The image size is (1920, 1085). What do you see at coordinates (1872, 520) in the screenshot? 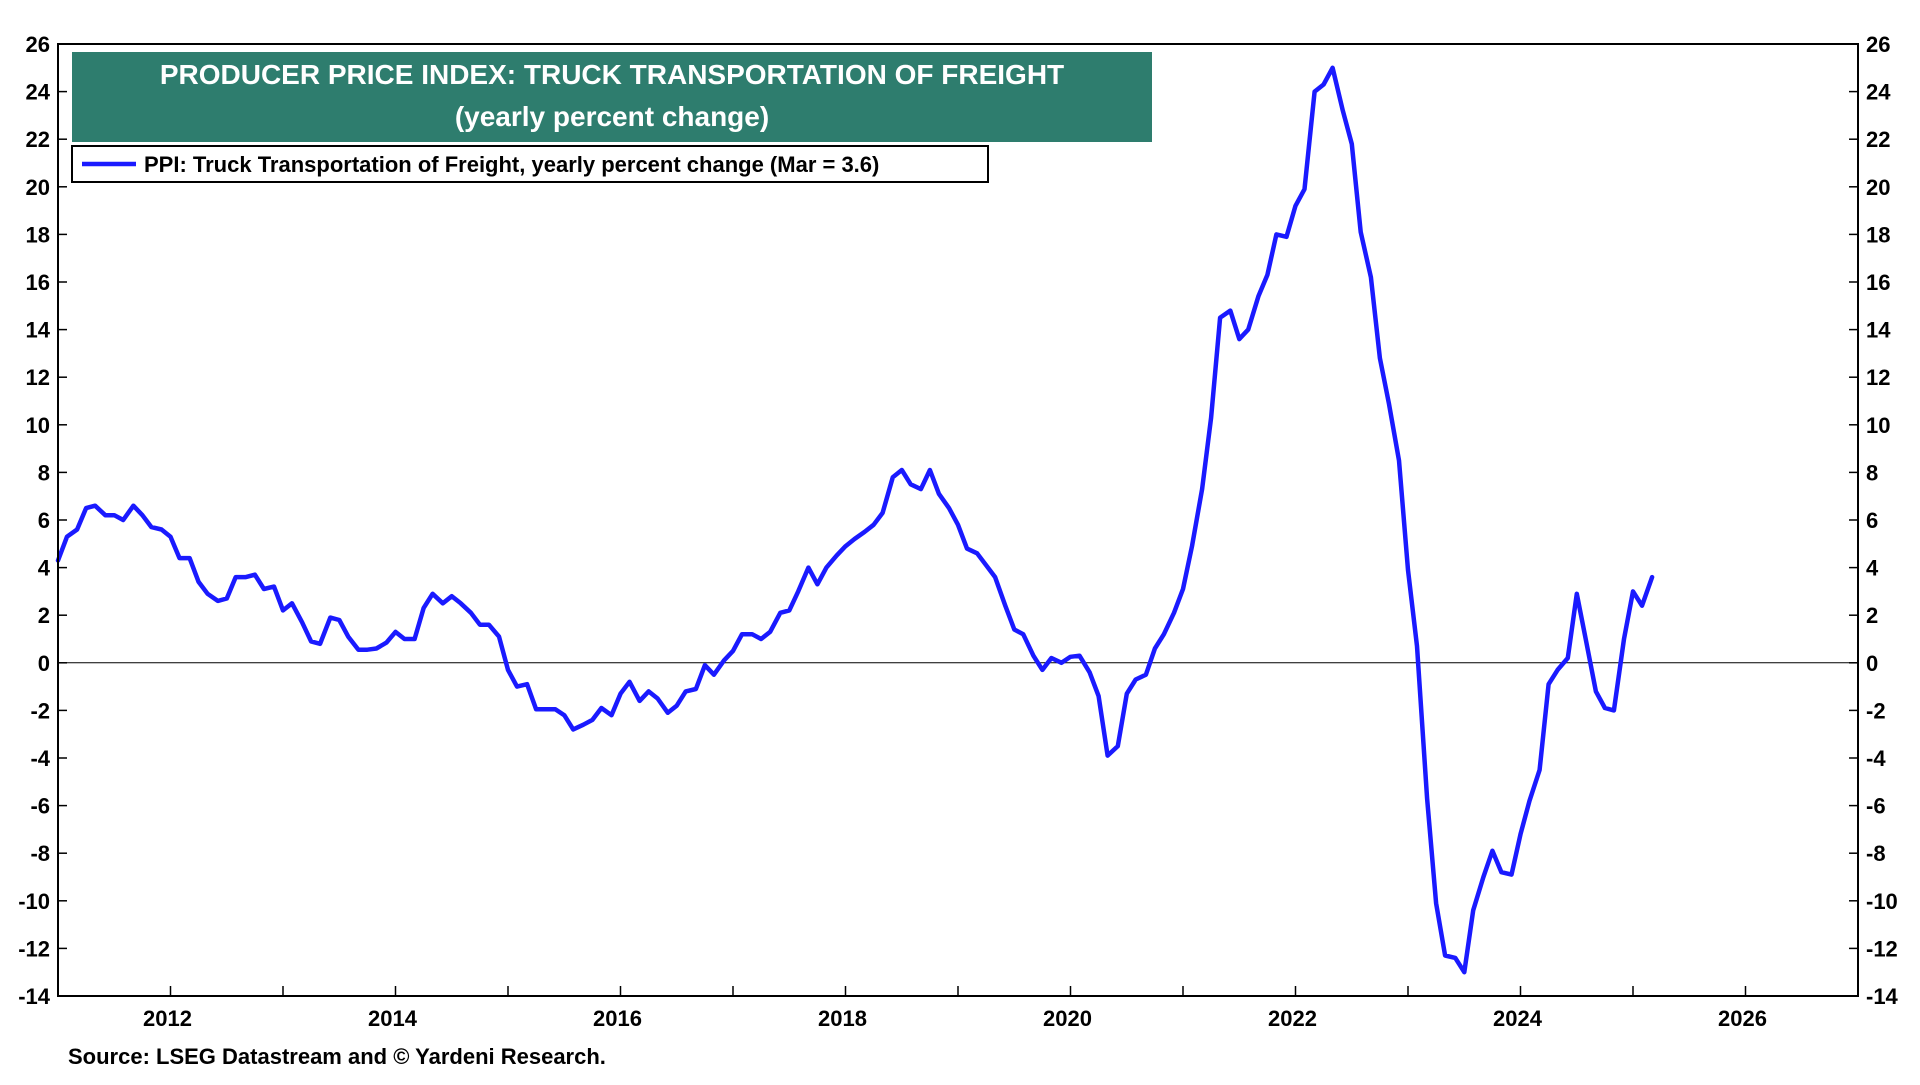
I see `y-tick-label-right: 6` at bounding box center [1872, 520].